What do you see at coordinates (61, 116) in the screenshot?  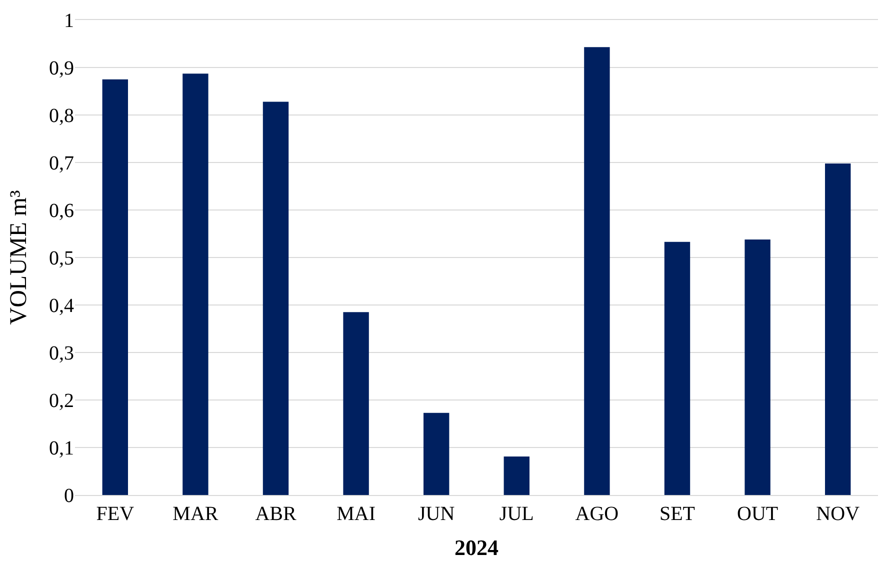 I see `y-tick-label: 0,8` at bounding box center [61, 116].